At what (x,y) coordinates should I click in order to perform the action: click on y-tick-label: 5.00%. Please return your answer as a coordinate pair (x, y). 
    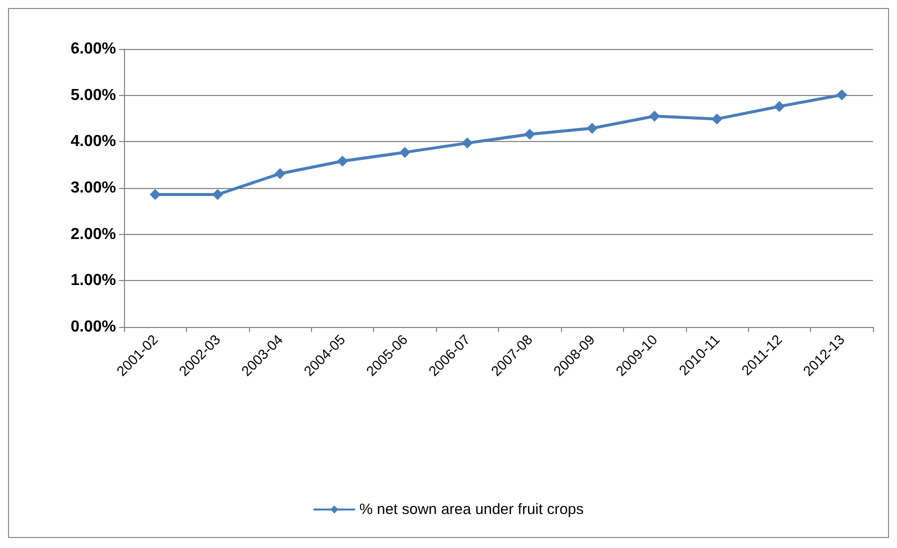
    Looking at the image, I should click on (93, 95).